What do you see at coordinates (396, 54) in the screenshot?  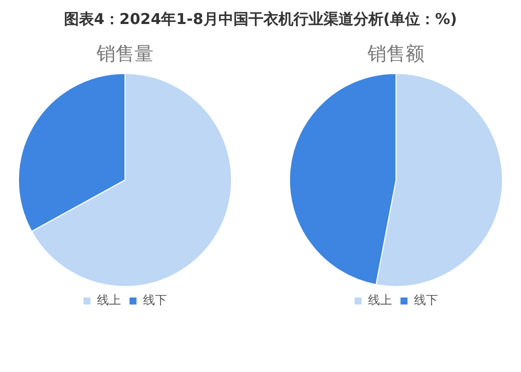 I see `chart-subtitle: 销售额` at bounding box center [396, 54].